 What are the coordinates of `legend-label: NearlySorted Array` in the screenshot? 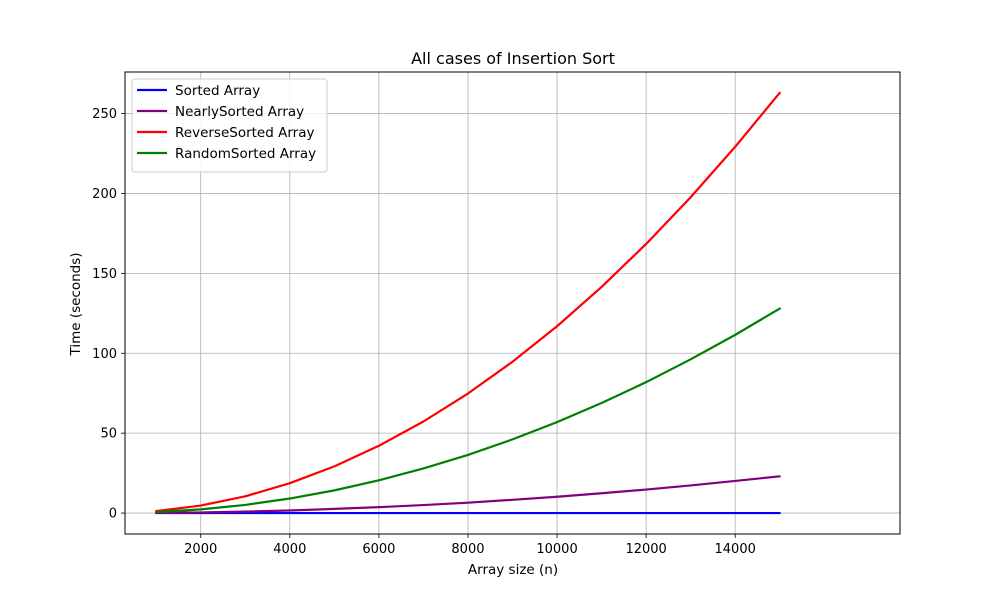 It's located at (239, 112).